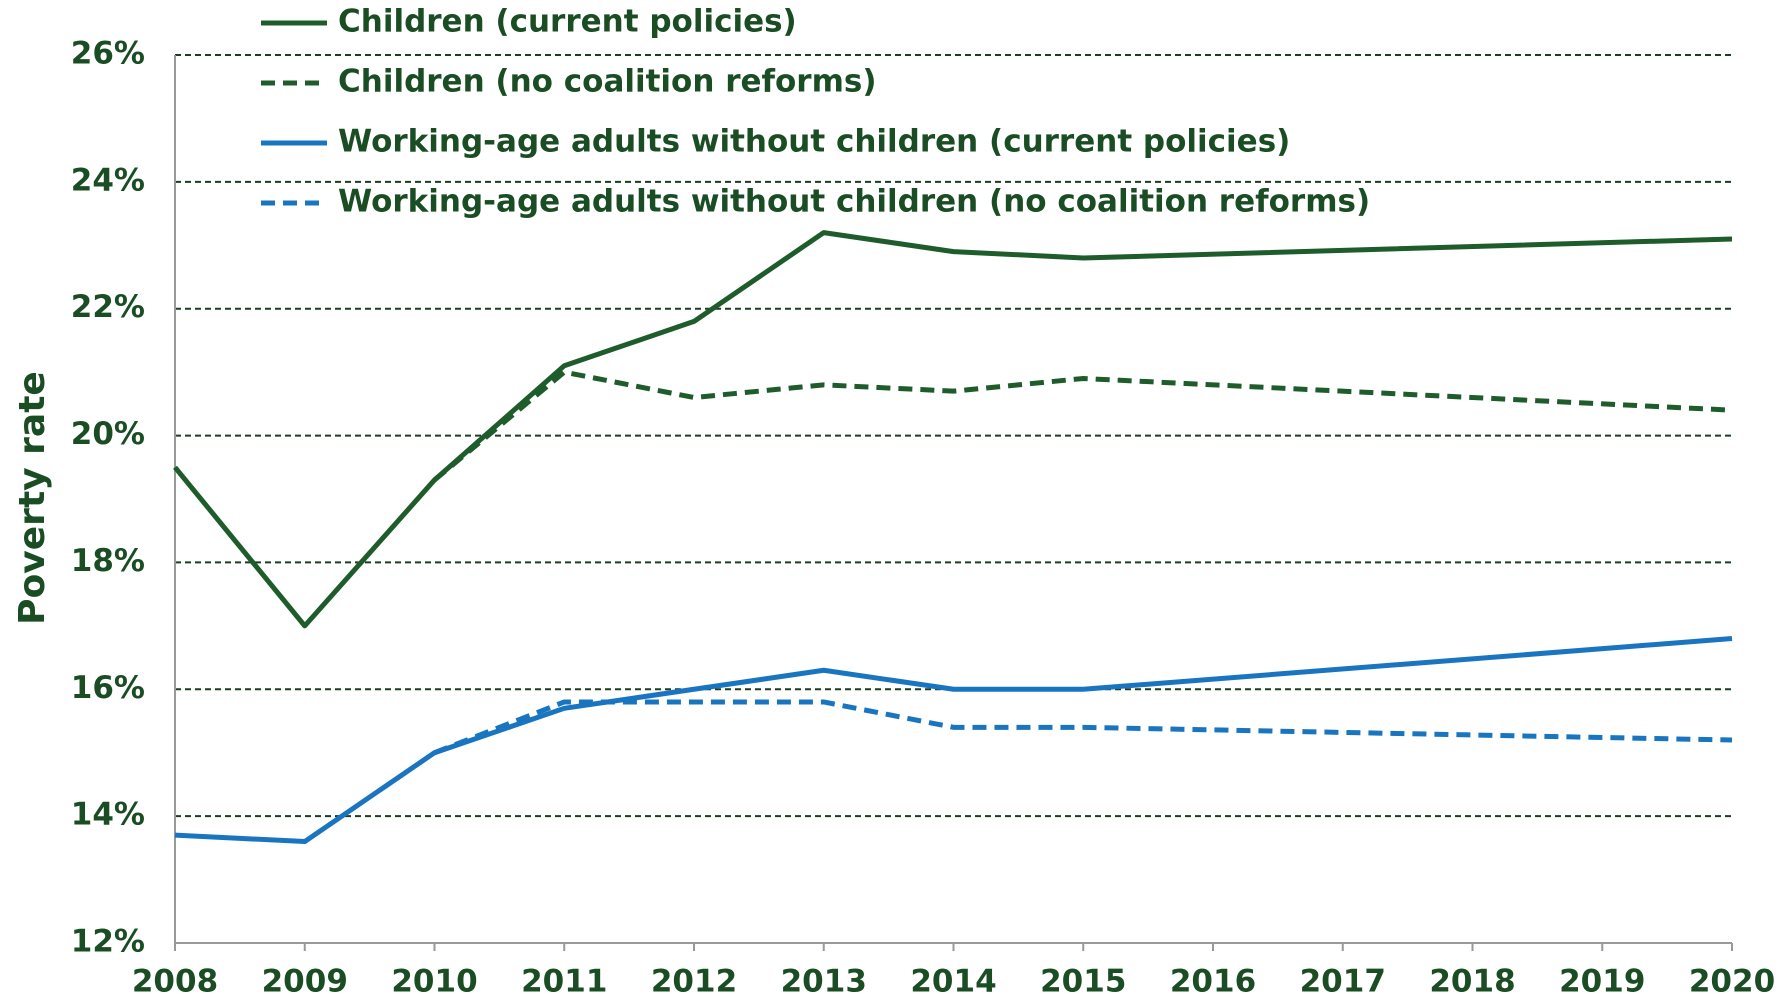 The width and height of the screenshot is (1787, 998). I want to click on y-axis-label: Poverty rate, so click(32, 498).